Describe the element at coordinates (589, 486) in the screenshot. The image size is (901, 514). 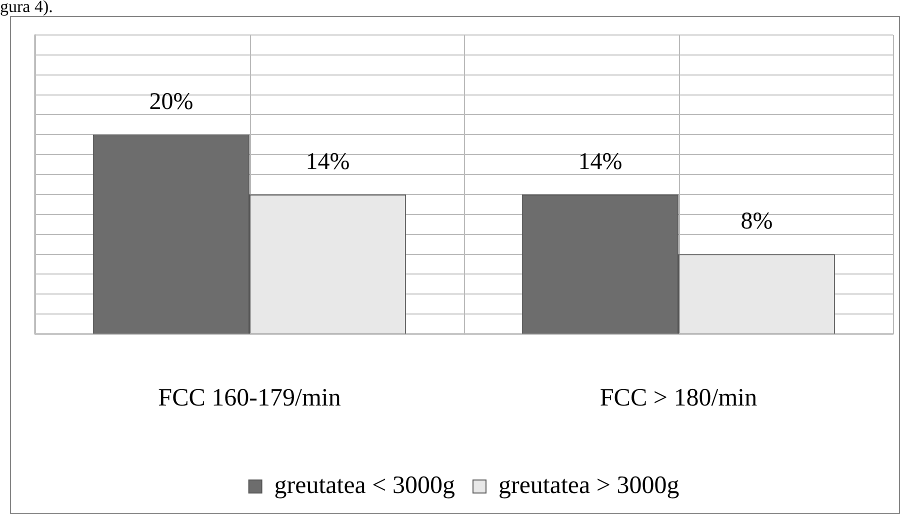
I see `legend-label: greutatea > 3000g` at that location.